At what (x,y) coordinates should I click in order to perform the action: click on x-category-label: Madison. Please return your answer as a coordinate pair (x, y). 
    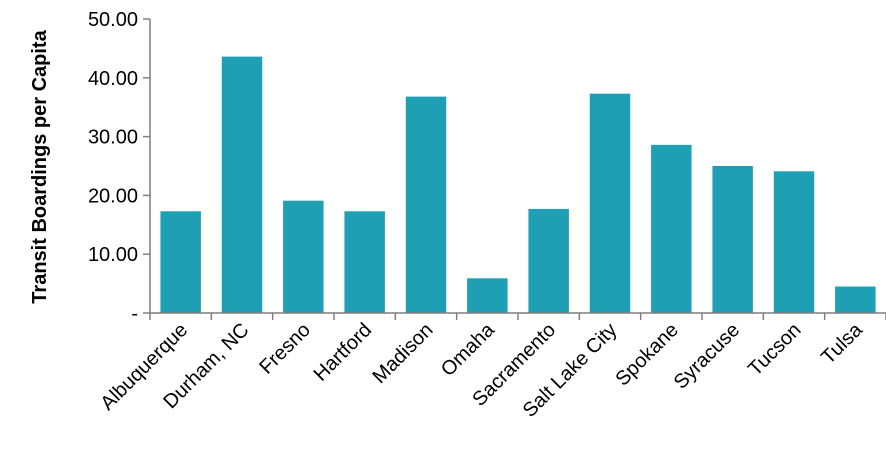
    Looking at the image, I should click on (403, 353).